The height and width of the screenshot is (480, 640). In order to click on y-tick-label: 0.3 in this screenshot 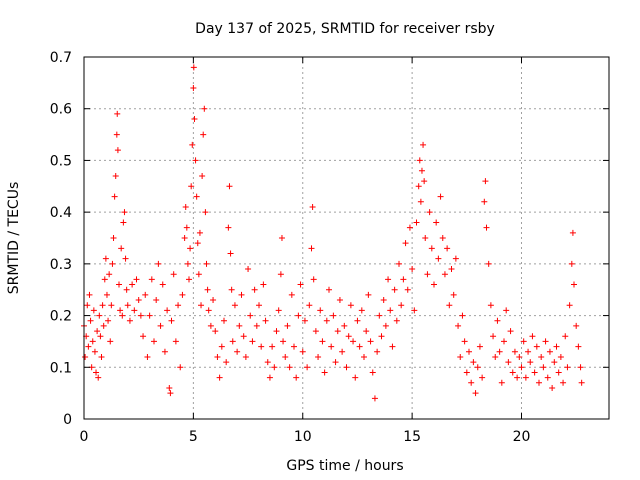, I will do `click(61, 265)`.